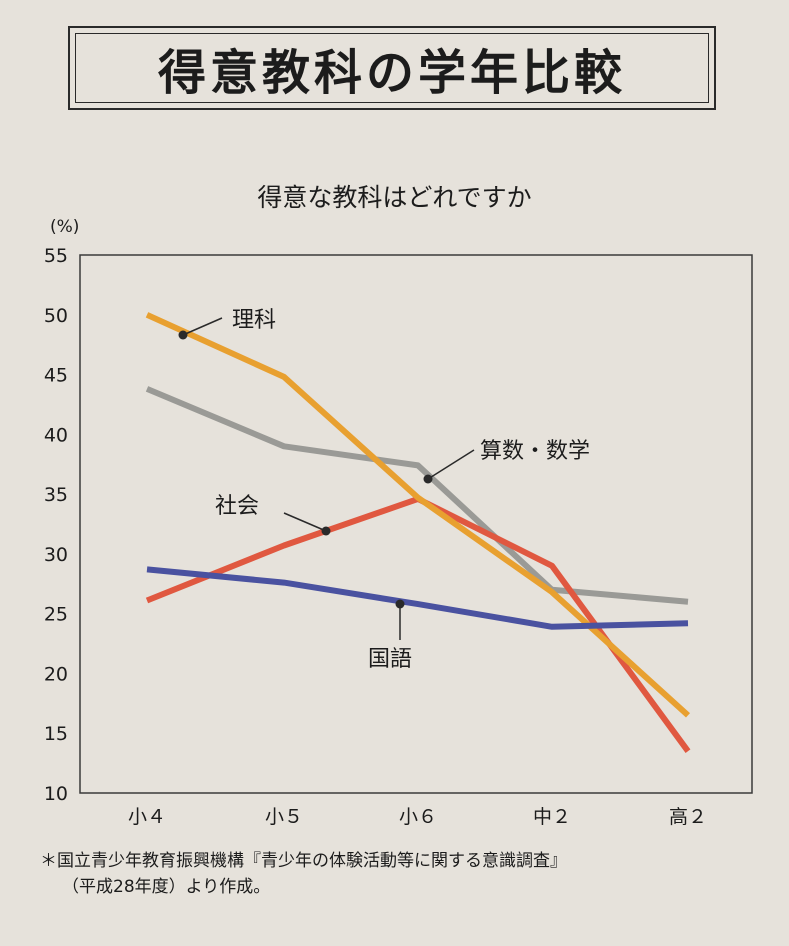 This screenshot has height=946, width=789. I want to click on x-tick-label: 中２, so click(552, 817).